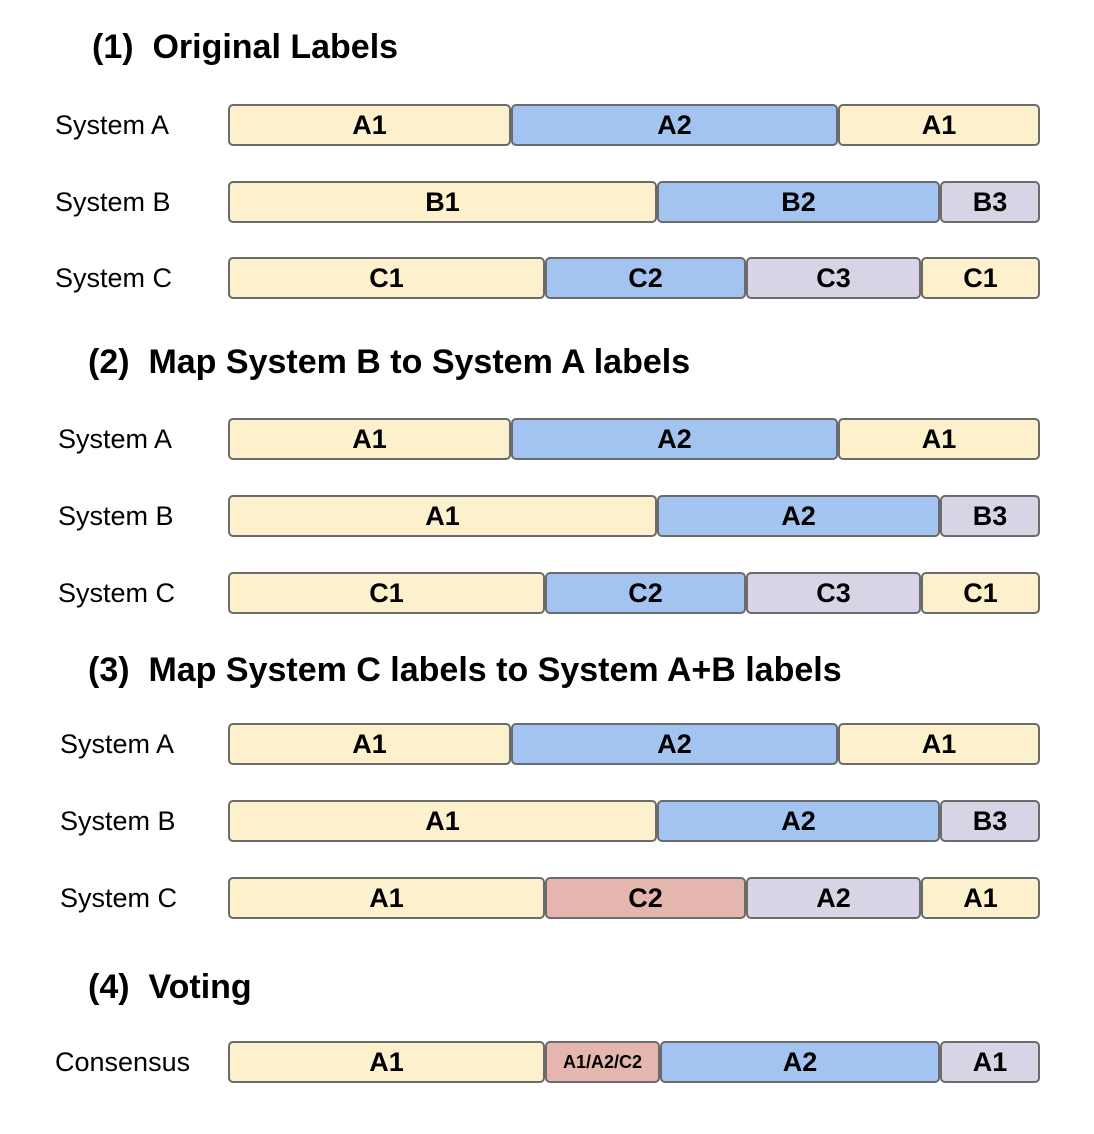 The image size is (1094, 1134). Describe the element at coordinates (123, 1062) in the screenshot. I see `row-label: Consensus` at that location.